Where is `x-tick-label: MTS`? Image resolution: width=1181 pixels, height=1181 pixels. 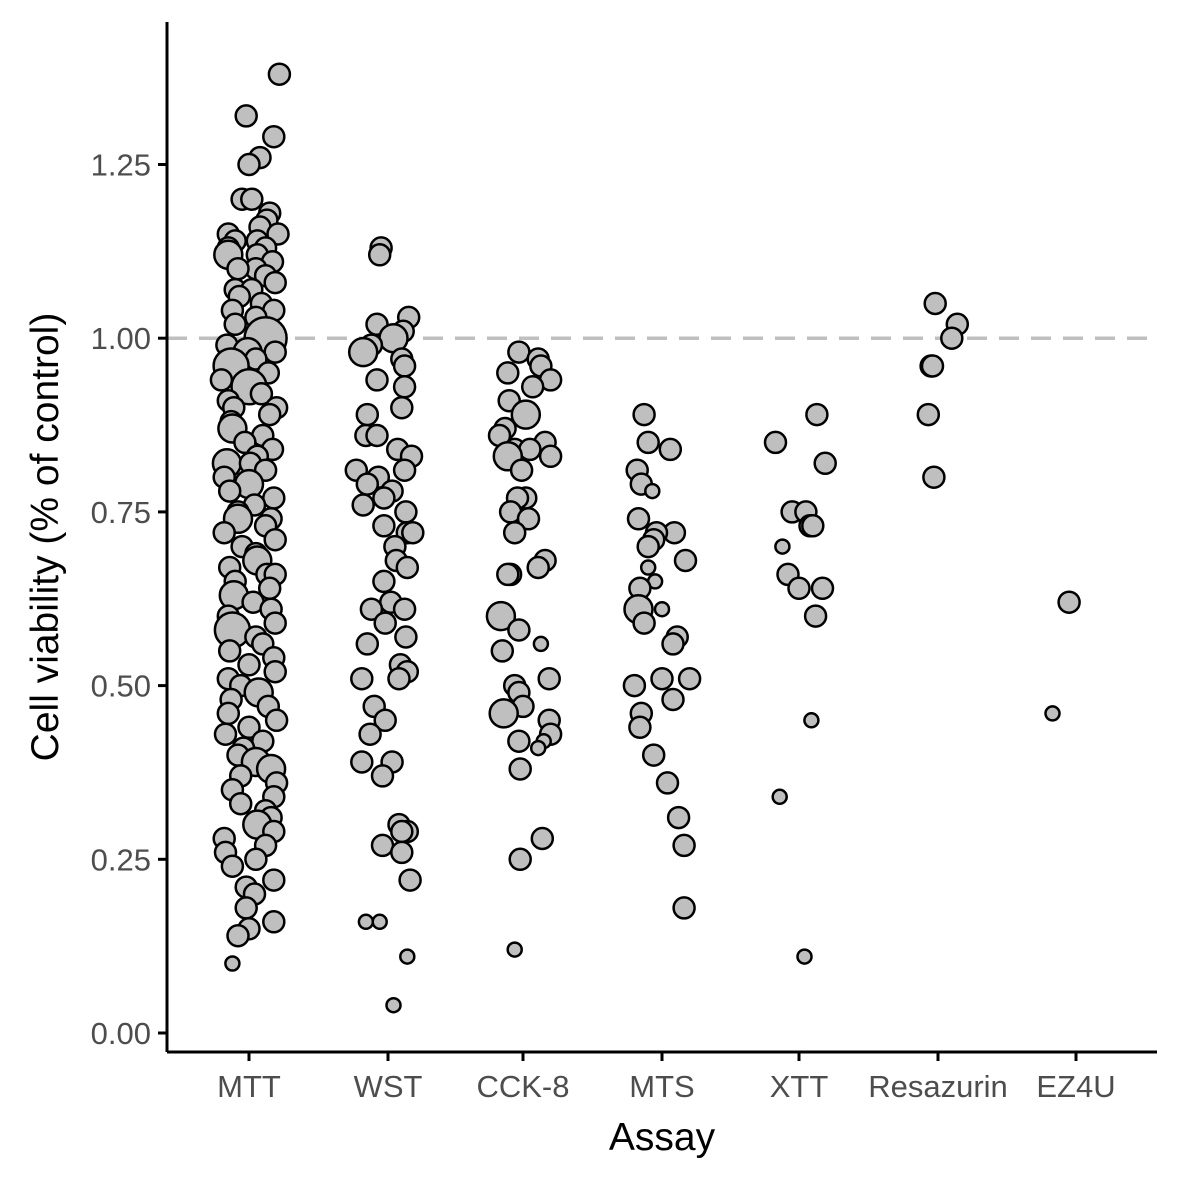
x-tick-label: MTS is located at coordinates (661, 1086).